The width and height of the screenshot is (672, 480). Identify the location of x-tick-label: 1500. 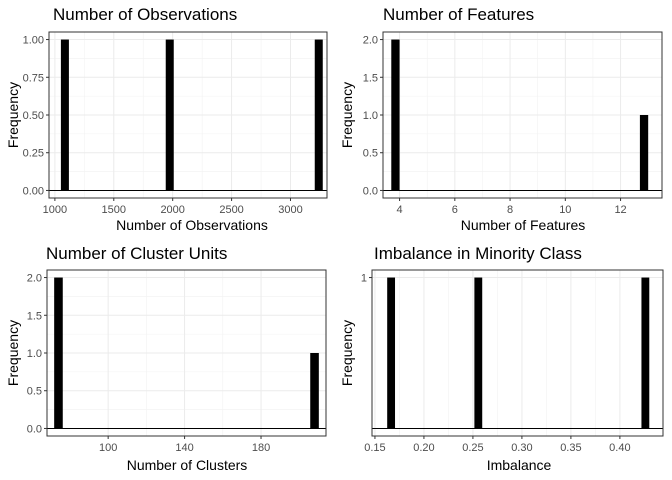
(114, 210).